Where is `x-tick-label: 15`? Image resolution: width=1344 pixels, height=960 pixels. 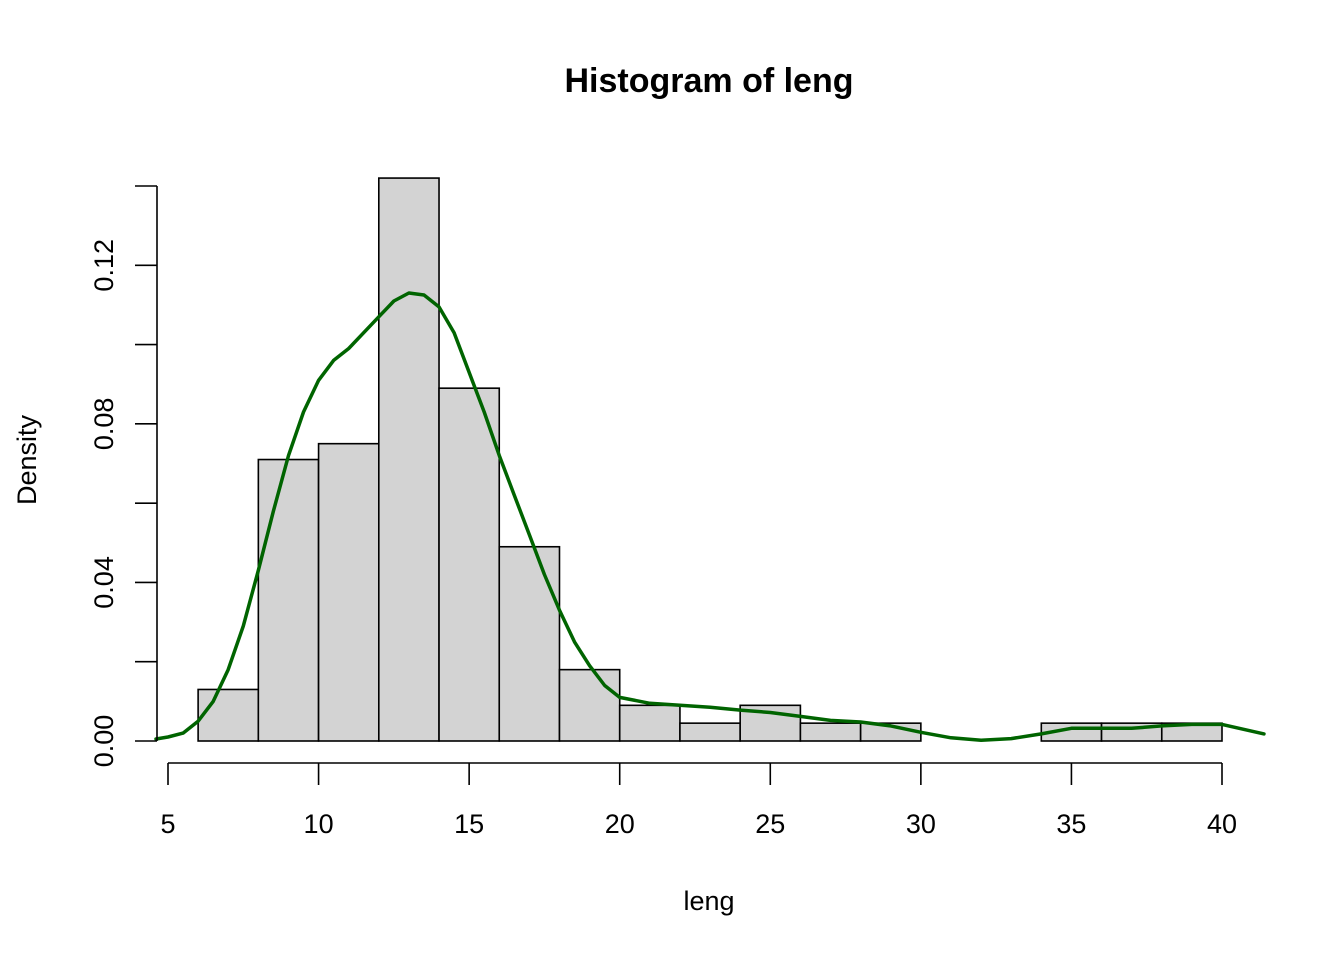
x-tick-label: 15 is located at coordinates (469, 824).